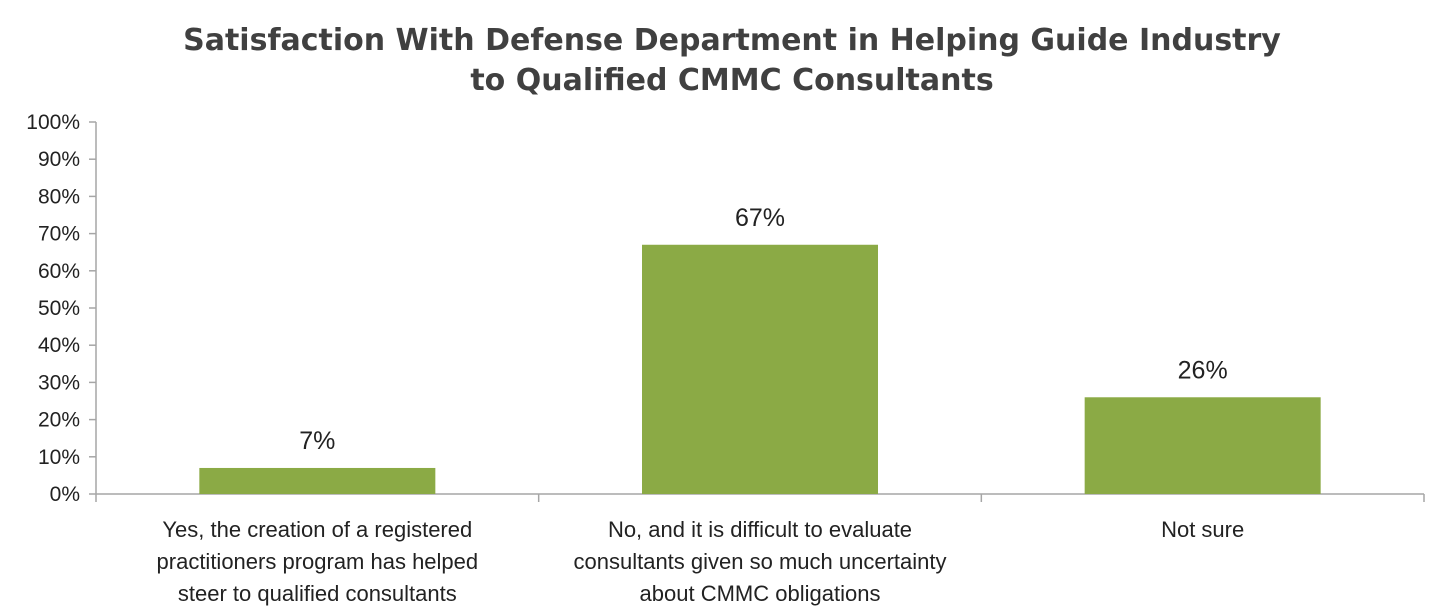 This screenshot has width=1430, height=614. I want to click on y-tick-label: 100%, so click(53, 122).